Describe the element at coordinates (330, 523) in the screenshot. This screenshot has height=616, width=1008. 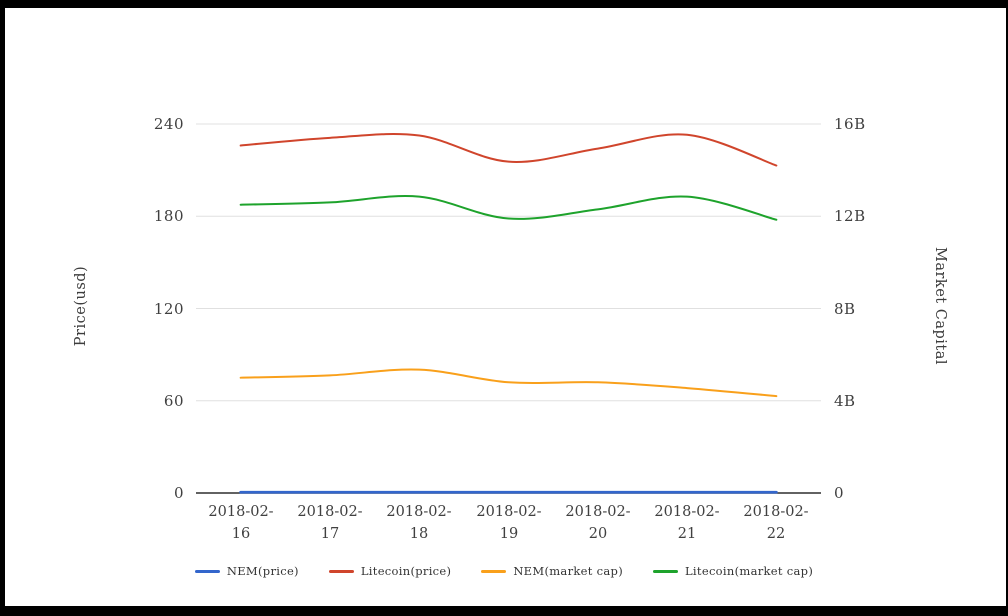
I see `x-axis-tick: 2018-02-17` at that location.